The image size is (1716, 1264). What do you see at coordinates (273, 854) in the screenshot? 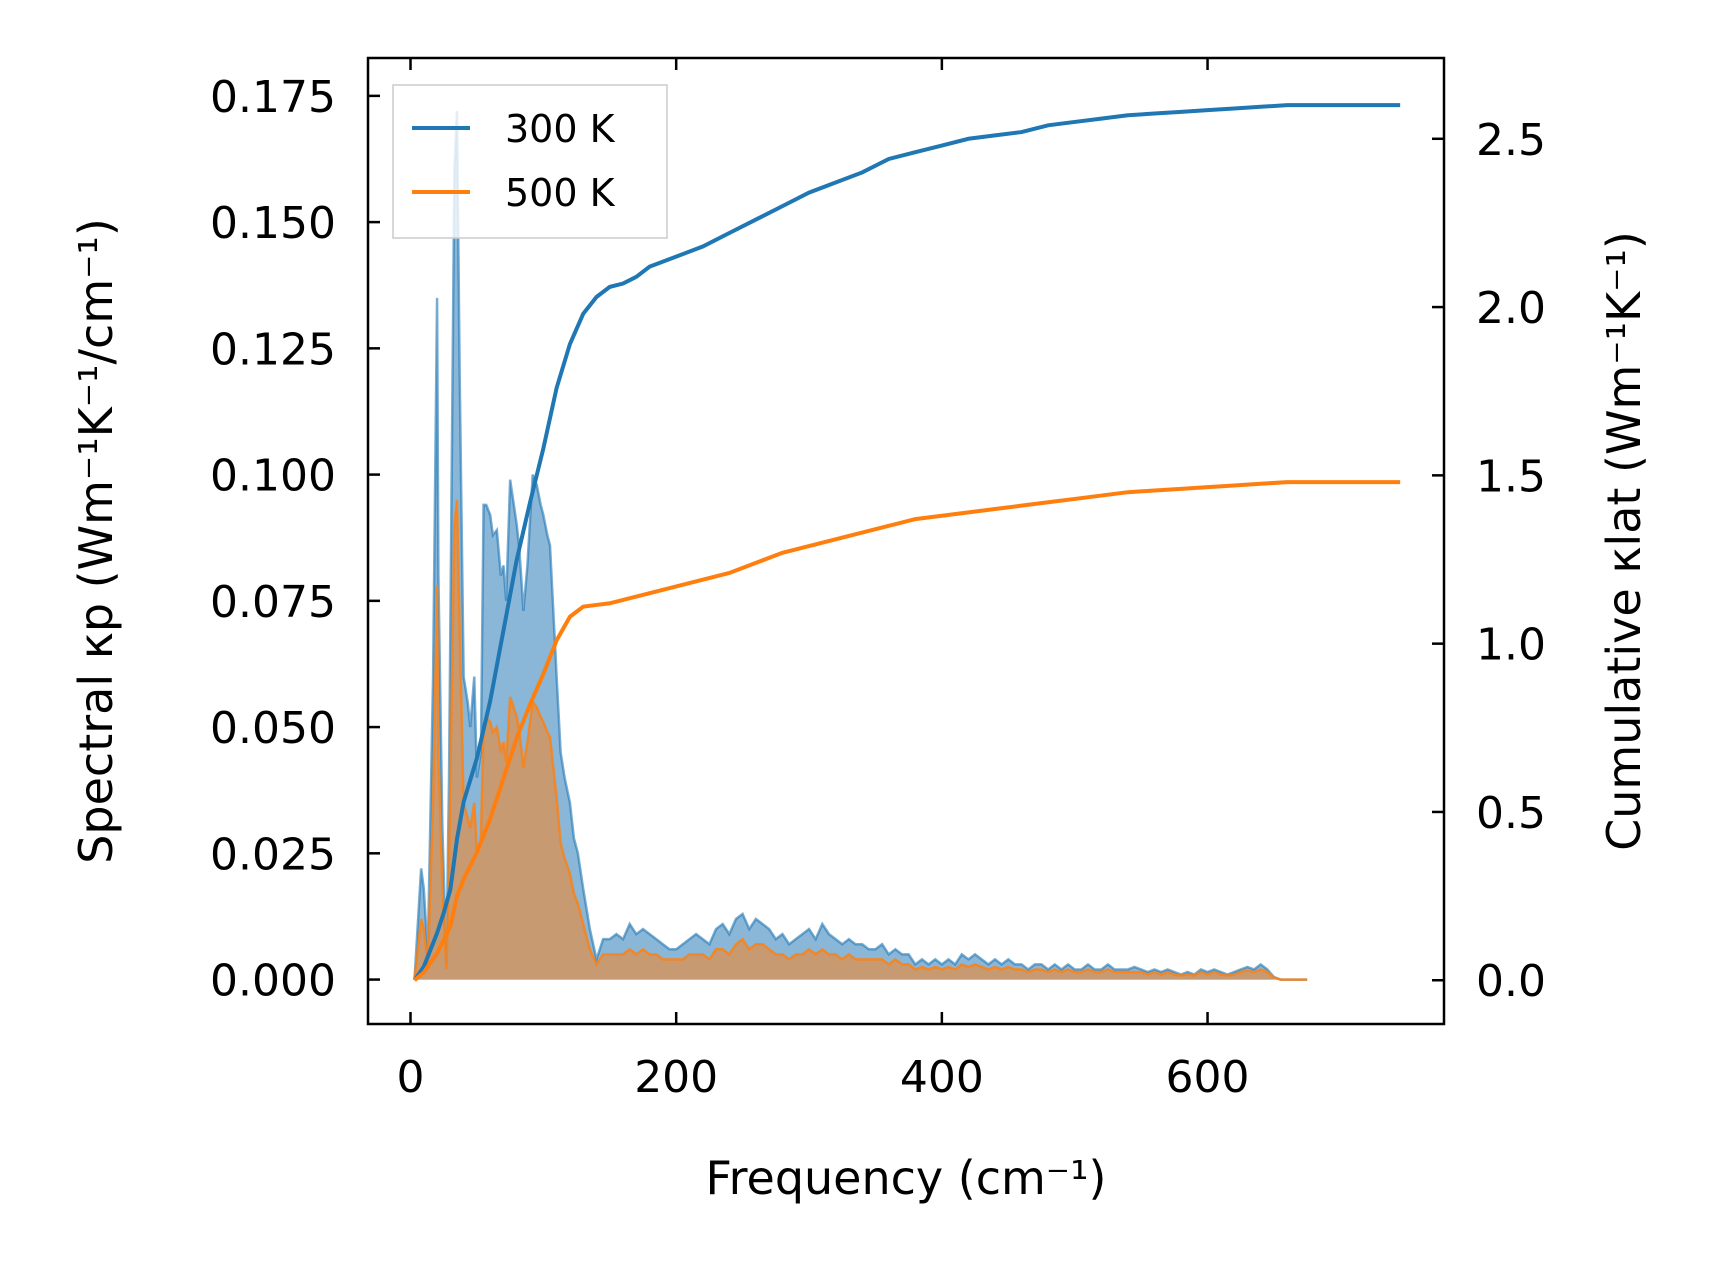
I see `y-tick-label-left: 0.025` at bounding box center [273, 854].